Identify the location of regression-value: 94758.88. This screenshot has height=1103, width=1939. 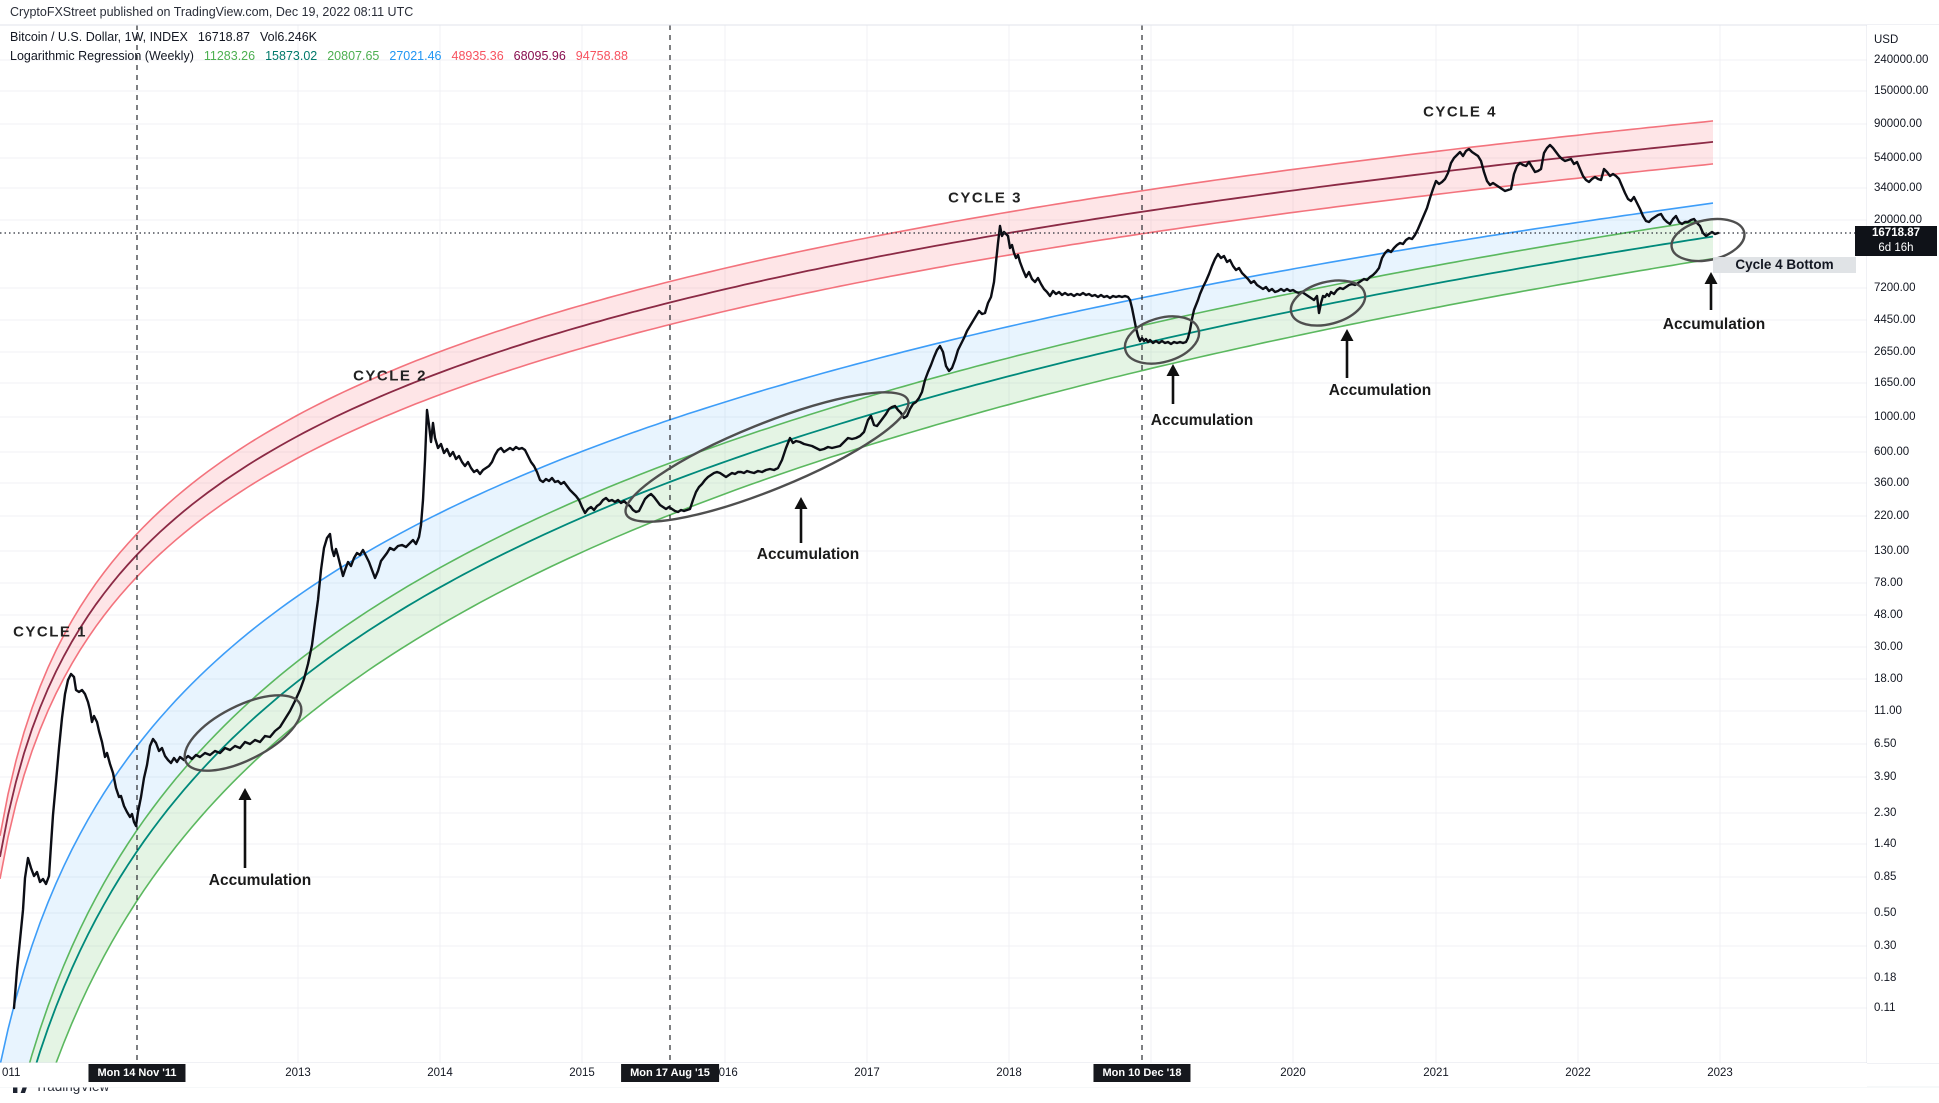
(601, 56).